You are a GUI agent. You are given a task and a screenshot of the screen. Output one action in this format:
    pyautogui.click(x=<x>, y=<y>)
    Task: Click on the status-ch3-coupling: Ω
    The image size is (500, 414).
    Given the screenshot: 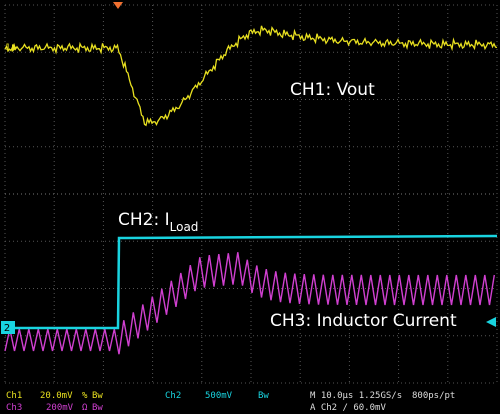 What is the action you would take?
    pyautogui.click(x=85, y=408)
    